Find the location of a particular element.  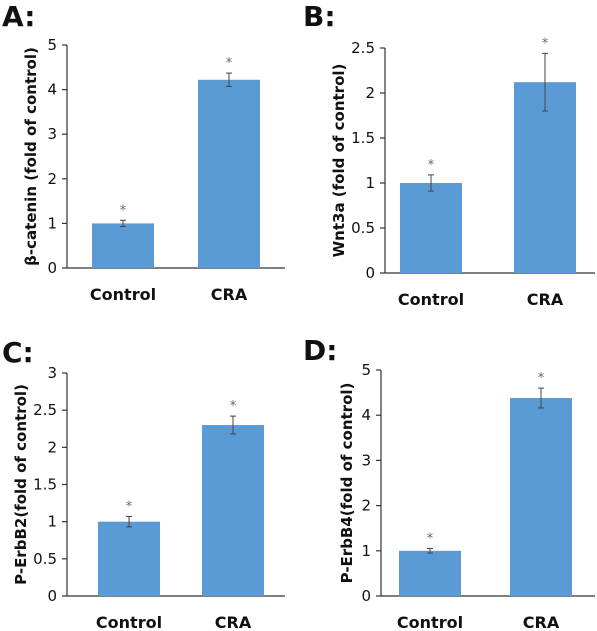

panel-letter: B: is located at coordinates (319, 16).